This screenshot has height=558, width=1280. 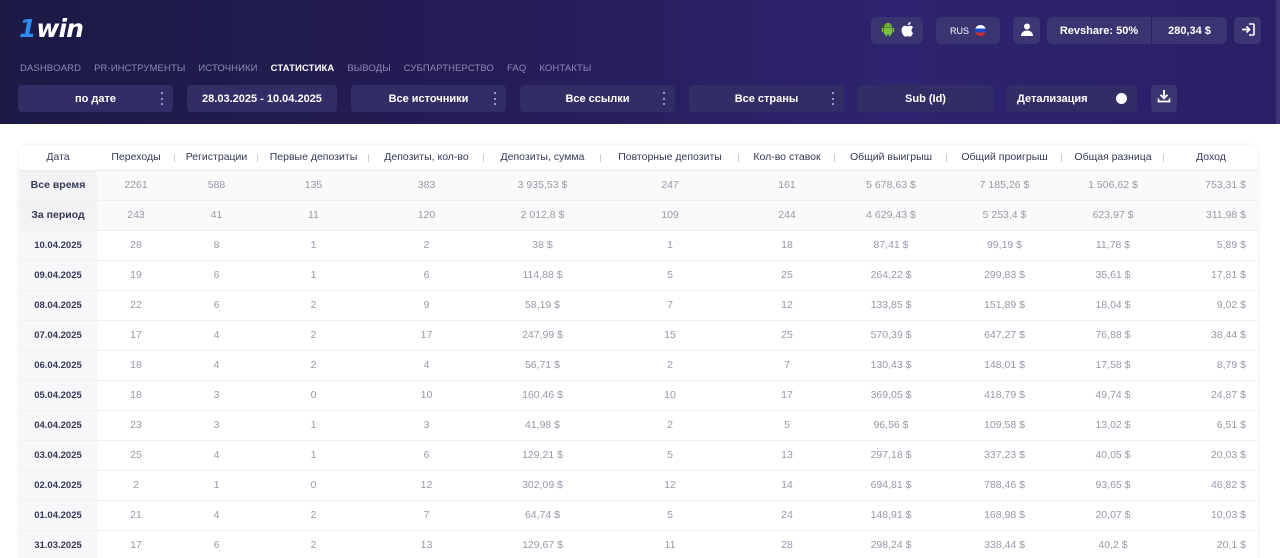 What do you see at coordinates (542, 305) in the screenshot?
I see `table-cell: 58,19 $` at bounding box center [542, 305].